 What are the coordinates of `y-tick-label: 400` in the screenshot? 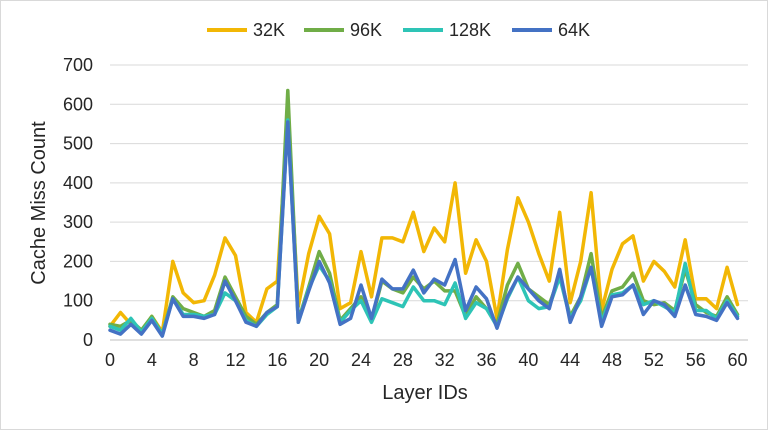 It's located at (78, 183).